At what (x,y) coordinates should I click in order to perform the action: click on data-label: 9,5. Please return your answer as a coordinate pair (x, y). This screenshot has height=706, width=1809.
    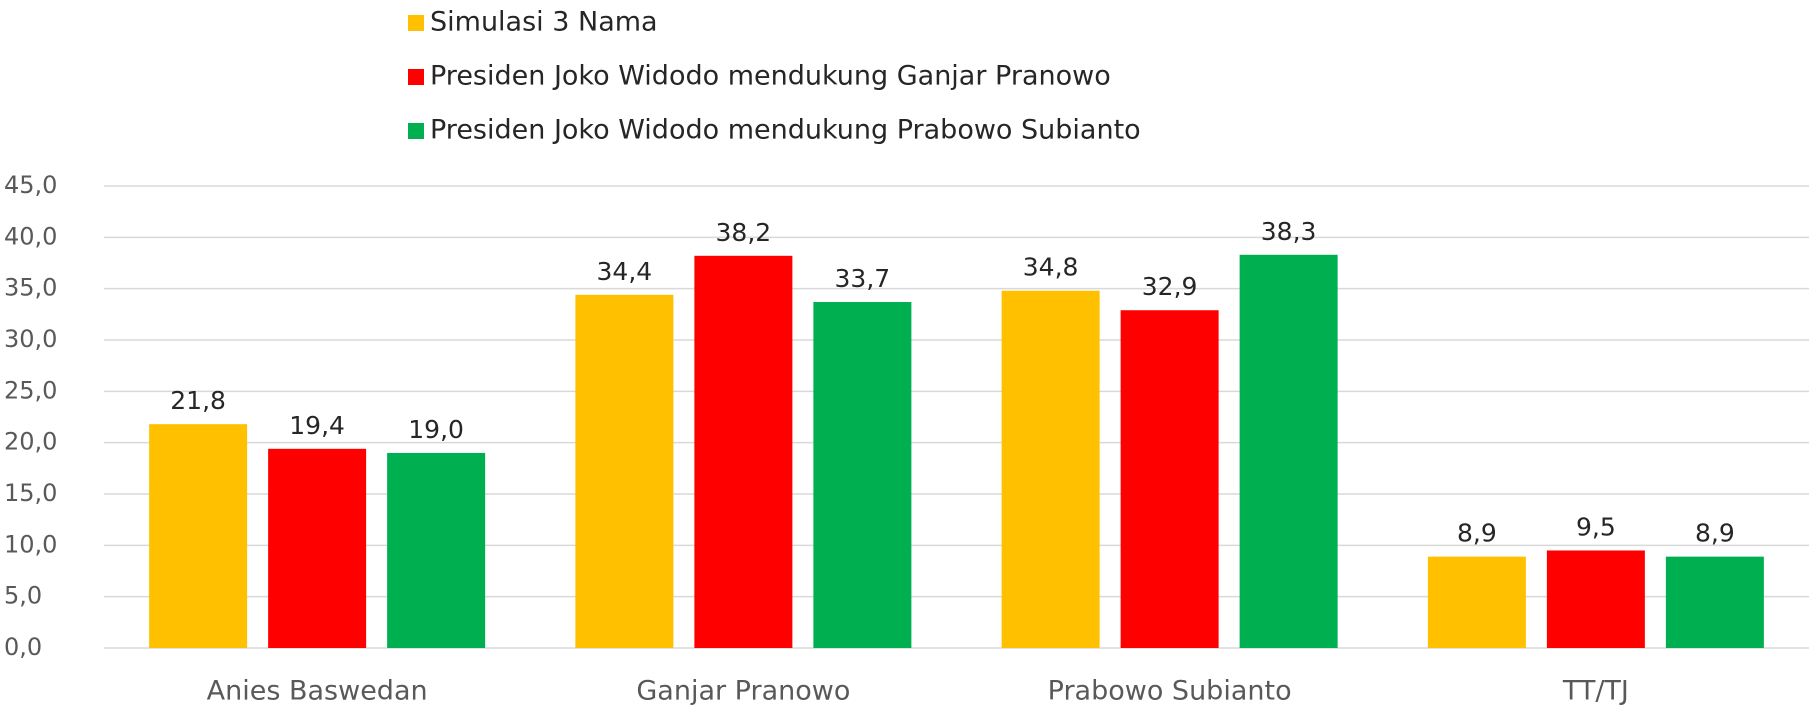
    Looking at the image, I should click on (1596, 526).